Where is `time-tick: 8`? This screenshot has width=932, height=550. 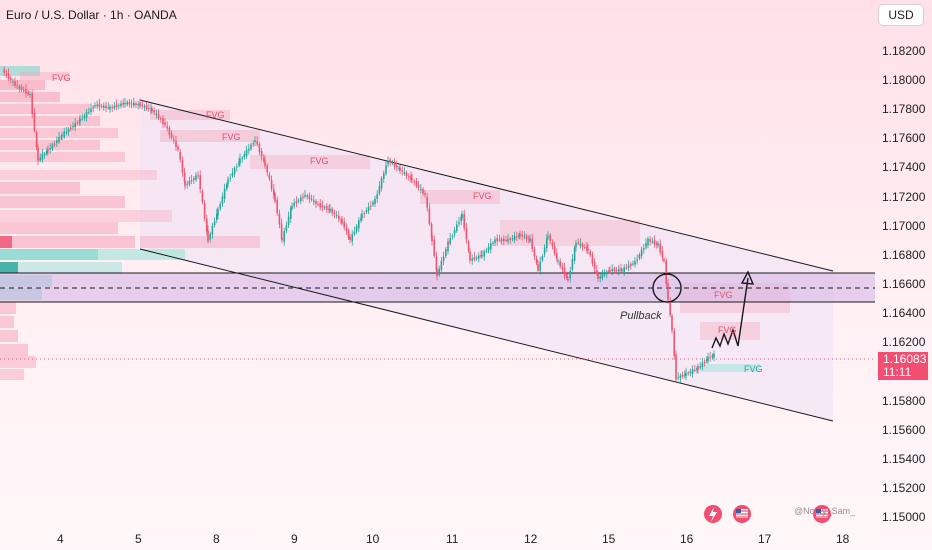 time-tick: 8 is located at coordinates (216, 539).